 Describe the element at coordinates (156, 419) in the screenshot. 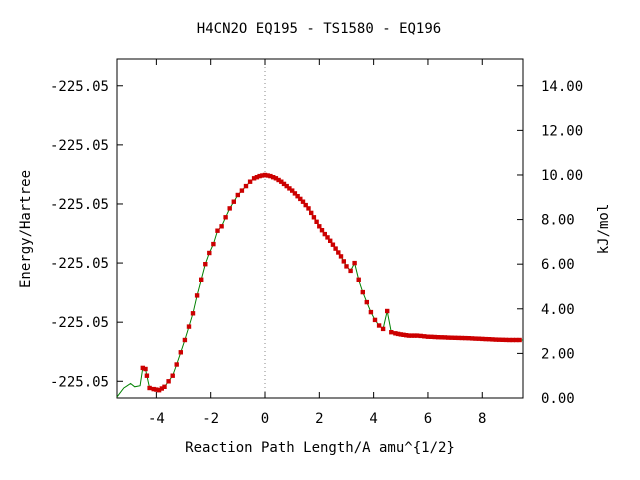

I see `x-tick-label: -4` at that location.